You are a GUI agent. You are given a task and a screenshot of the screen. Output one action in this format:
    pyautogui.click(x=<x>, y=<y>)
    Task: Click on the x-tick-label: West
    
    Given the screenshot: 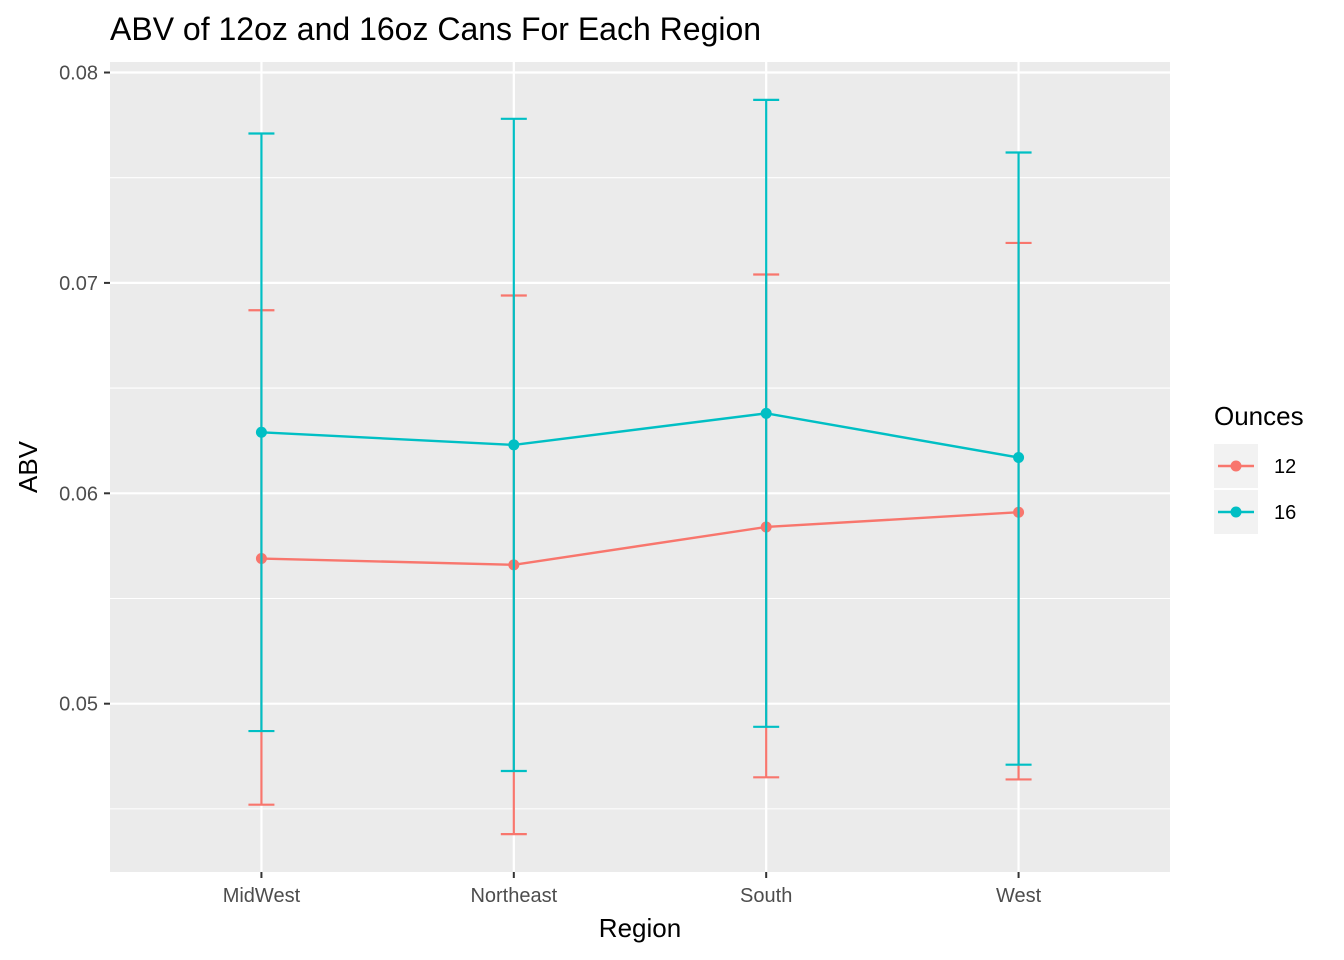 What is the action you would take?
    pyautogui.click(x=1019, y=896)
    